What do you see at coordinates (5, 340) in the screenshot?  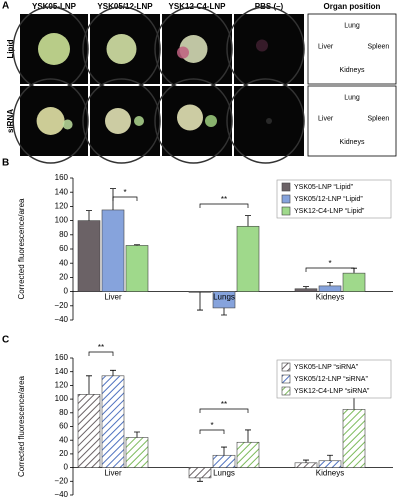 I see `panel-label: C` at bounding box center [5, 340].